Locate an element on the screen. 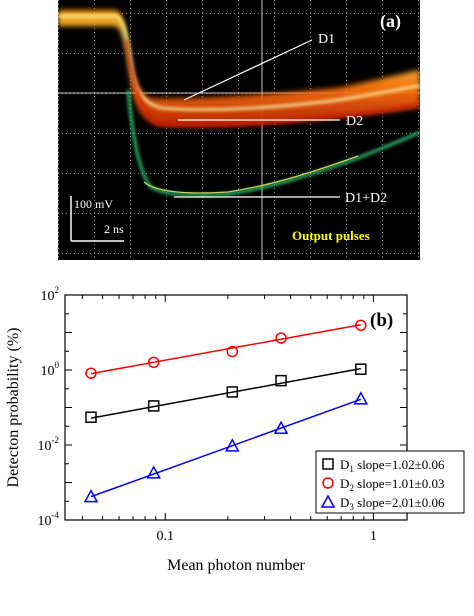 The height and width of the screenshot is (616, 474). y-tick-label: 10² is located at coordinates (50, 294).